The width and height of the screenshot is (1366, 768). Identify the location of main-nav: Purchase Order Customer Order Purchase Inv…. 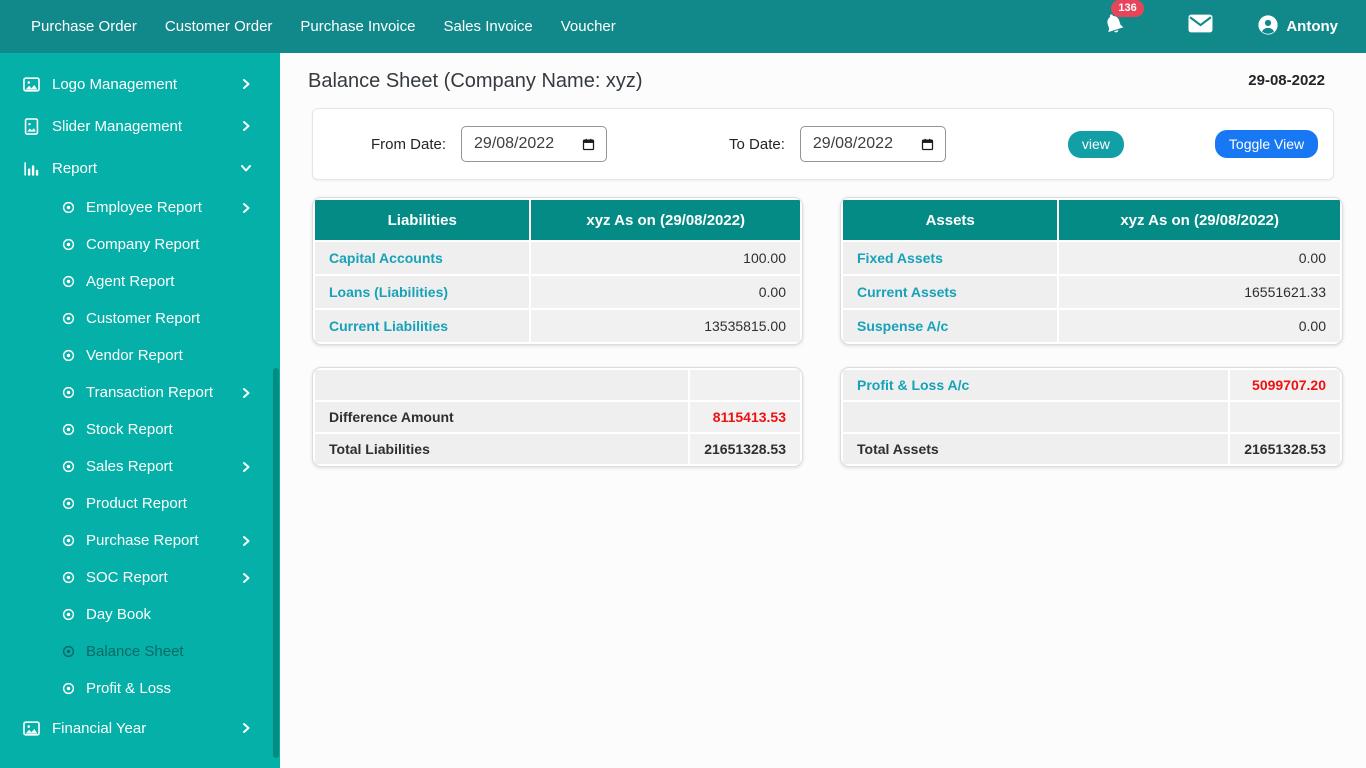
(323, 26).